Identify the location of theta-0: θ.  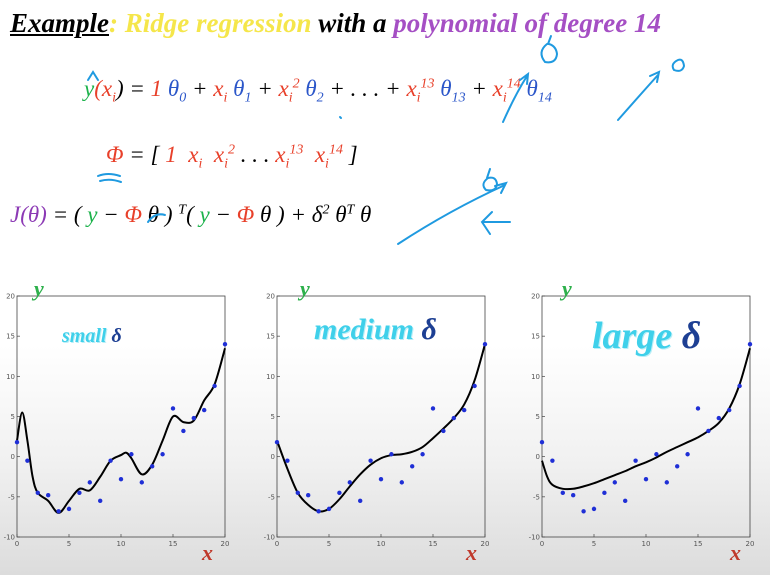
(171, 88).